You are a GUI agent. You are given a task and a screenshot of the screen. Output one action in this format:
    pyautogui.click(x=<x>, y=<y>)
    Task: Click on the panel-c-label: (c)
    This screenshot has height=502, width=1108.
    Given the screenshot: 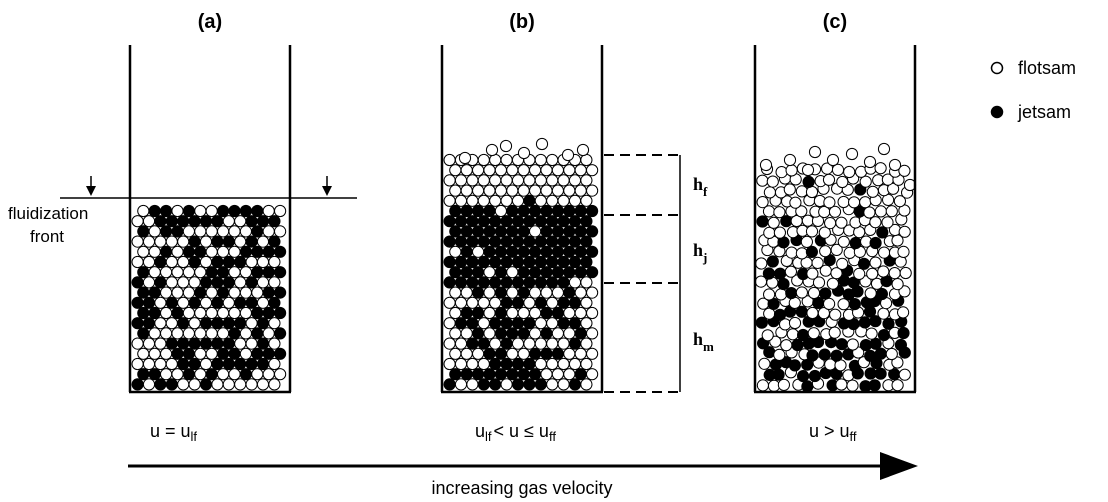 What is the action you would take?
    pyautogui.click(x=835, y=22)
    